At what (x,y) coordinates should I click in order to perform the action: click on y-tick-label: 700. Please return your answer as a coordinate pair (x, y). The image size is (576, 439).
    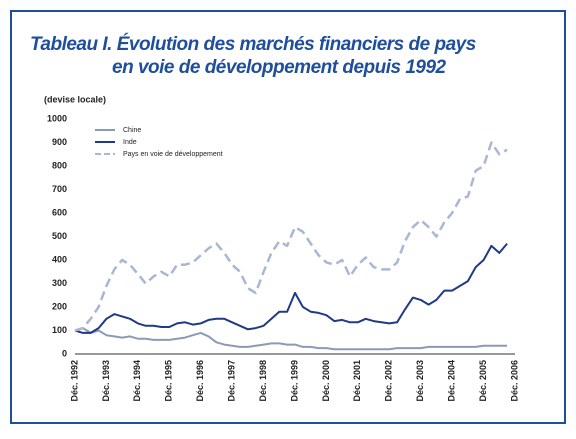
    Looking at the image, I should click on (59, 189).